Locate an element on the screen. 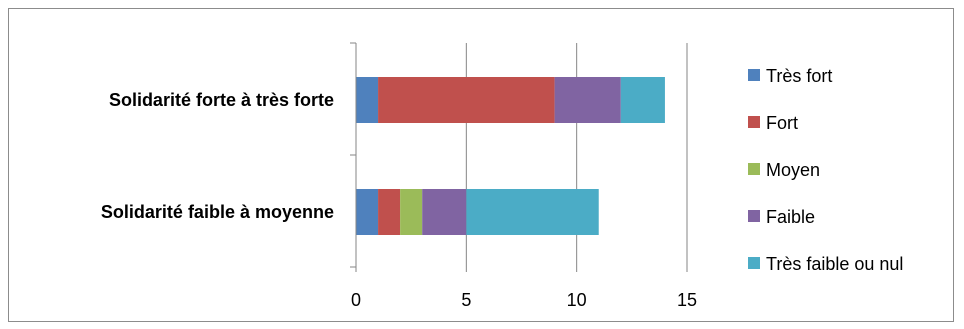 This screenshot has height=329, width=964. legend-label-3: Faible is located at coordinates (790, 217).